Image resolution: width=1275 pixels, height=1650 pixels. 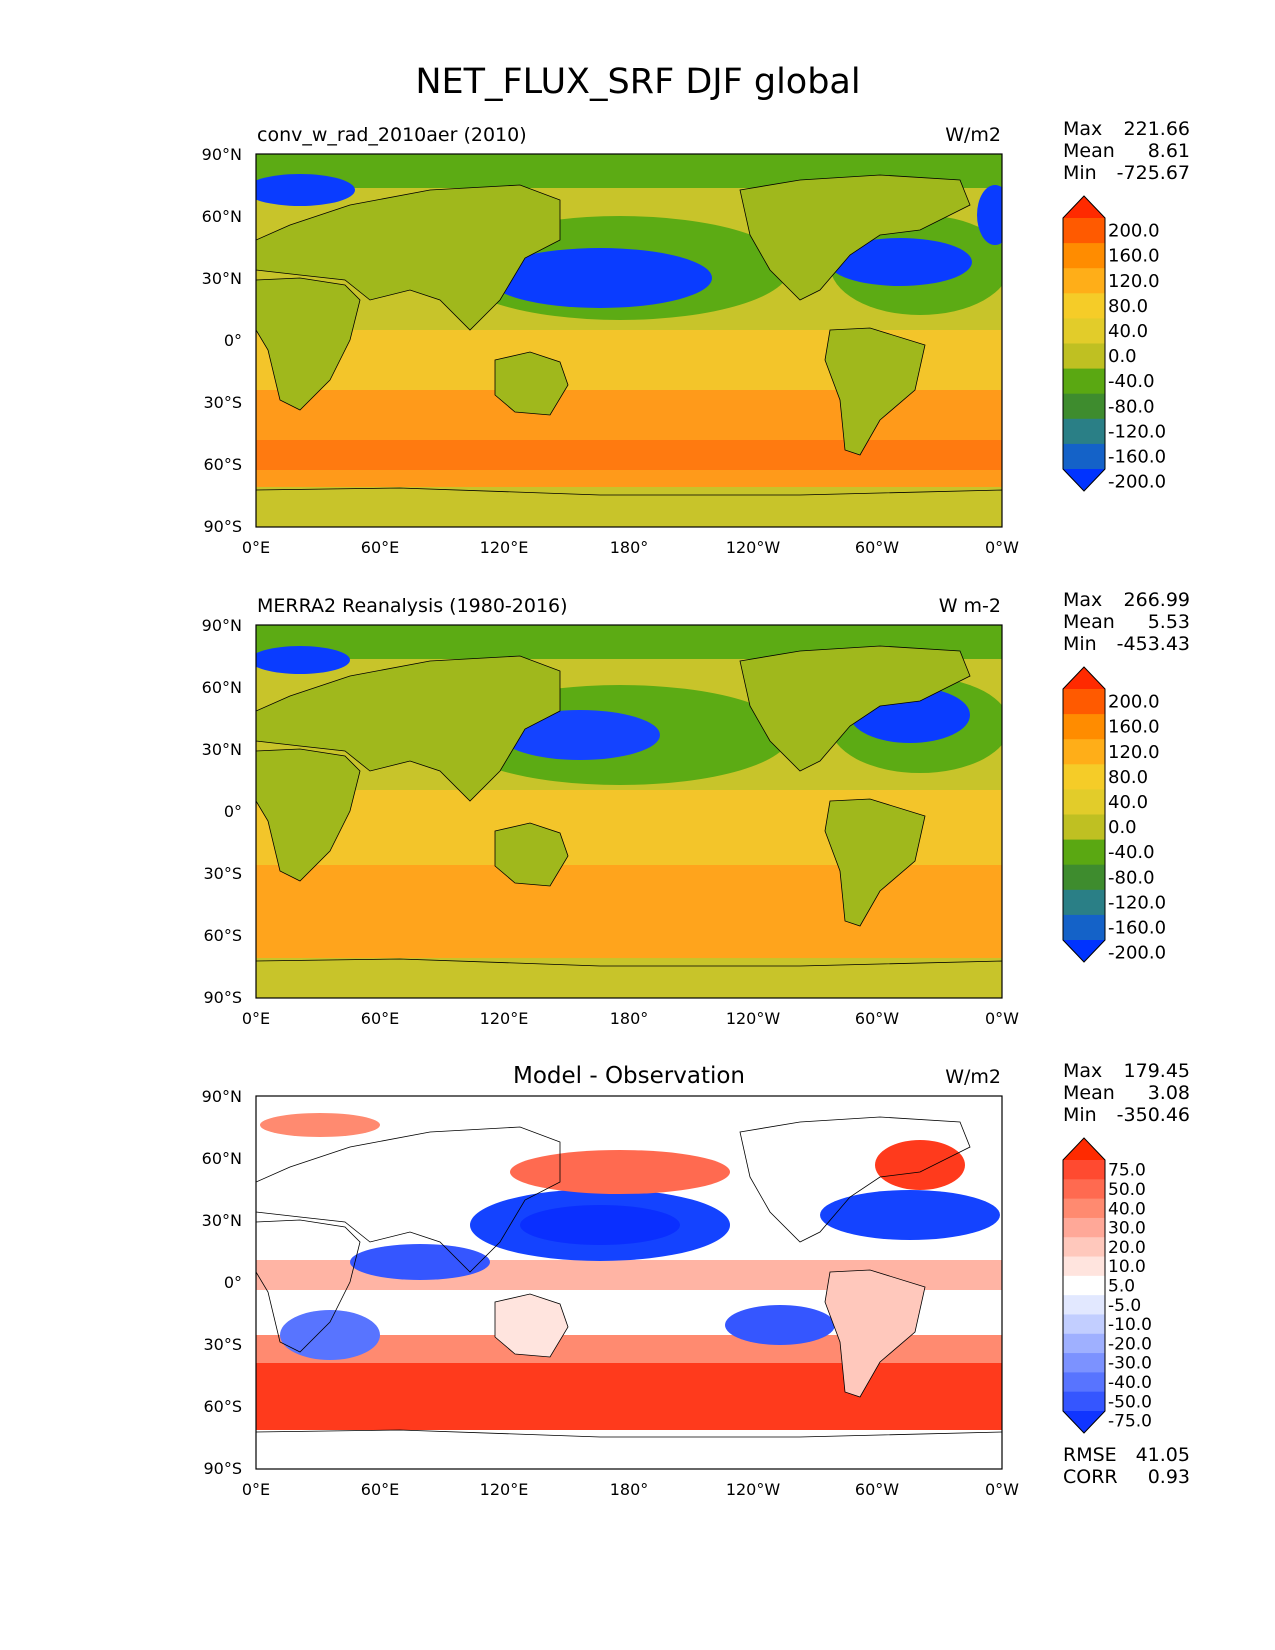 What do you see at coordinates (753, 1489) in the screenshot?
I see `xtick-label: 120°W` at bounding box center [753, 1489].